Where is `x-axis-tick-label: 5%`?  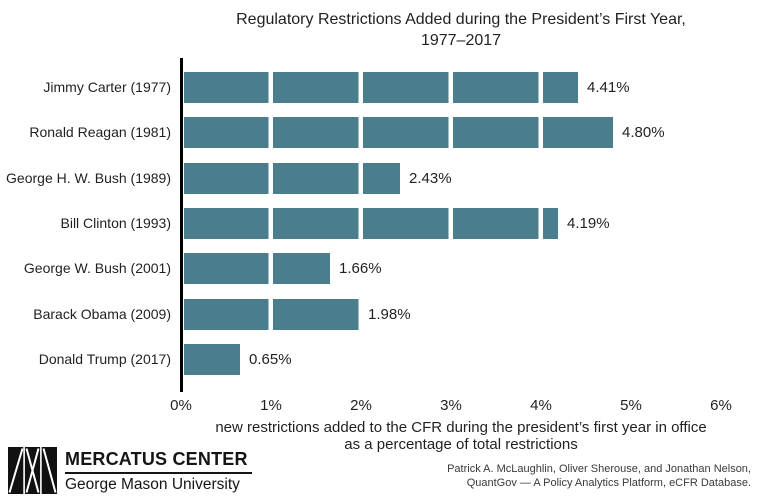 x-axis-tick-label: 5% is located at coordinates (631, 405).